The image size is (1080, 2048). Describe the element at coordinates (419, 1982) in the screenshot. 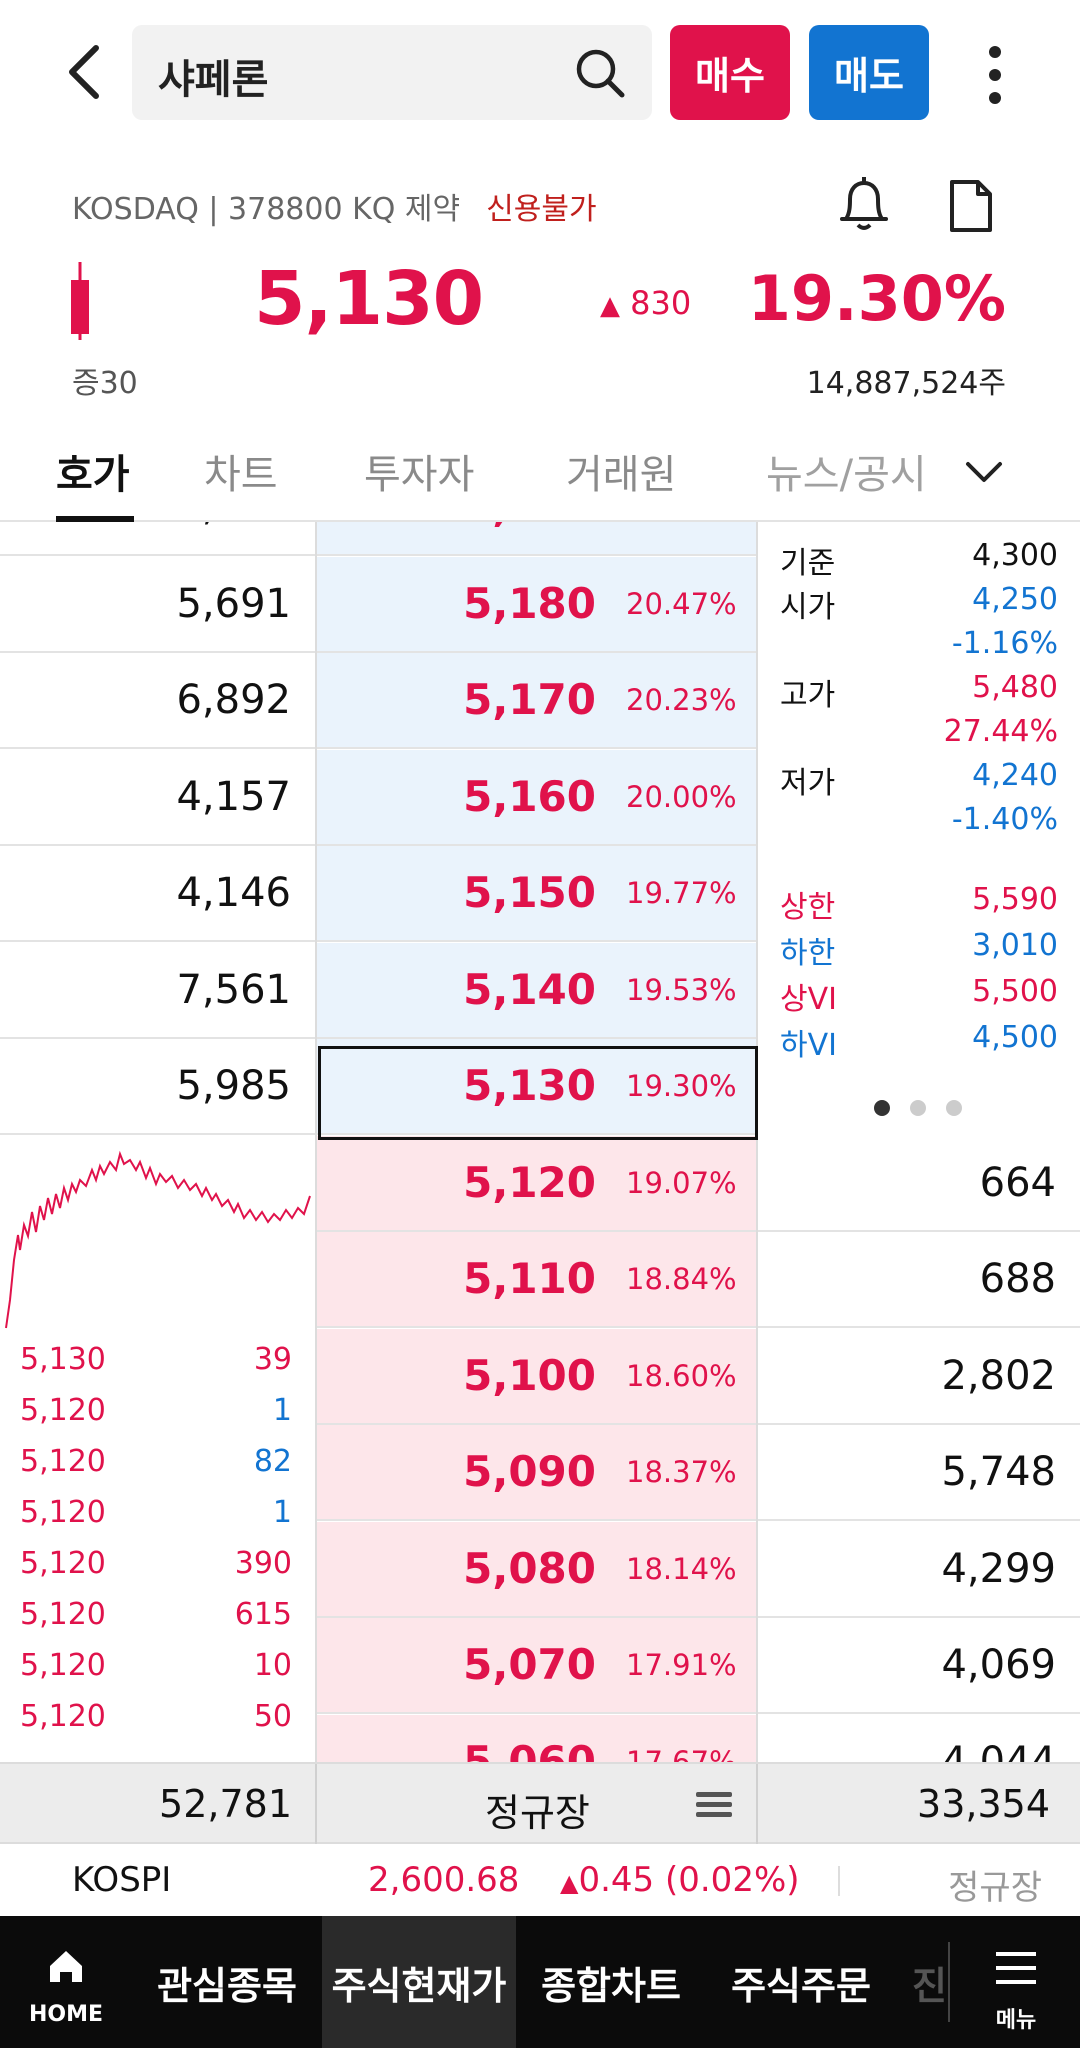

I see `nav-current-price: 주식현재가` at that location.